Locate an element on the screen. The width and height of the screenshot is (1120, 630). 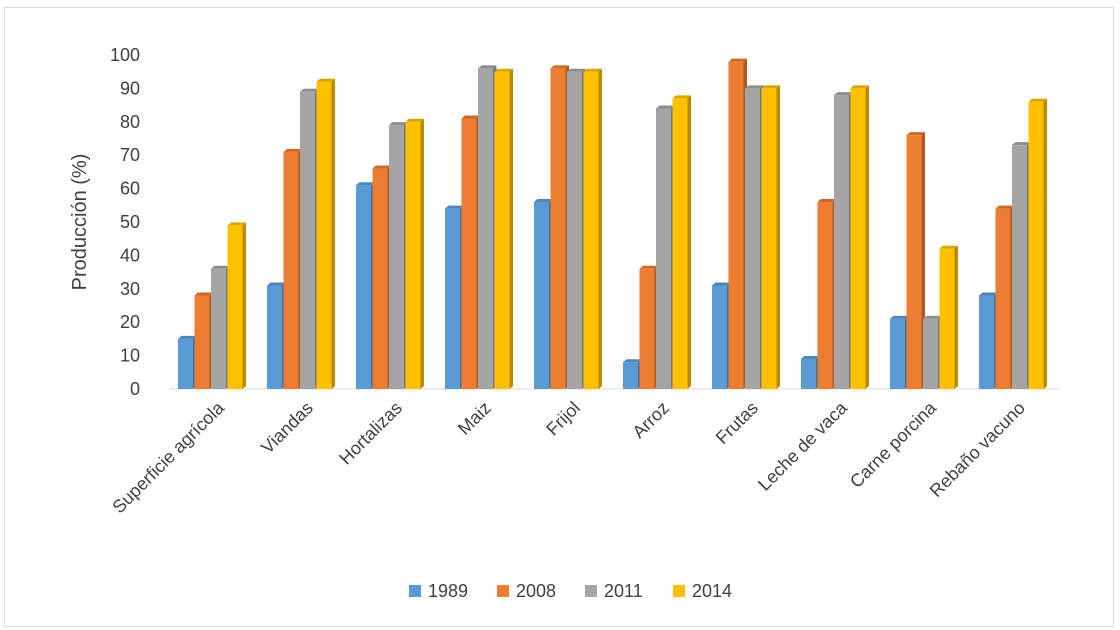
legend-label: 2008 is located at coordinates (536, 591).